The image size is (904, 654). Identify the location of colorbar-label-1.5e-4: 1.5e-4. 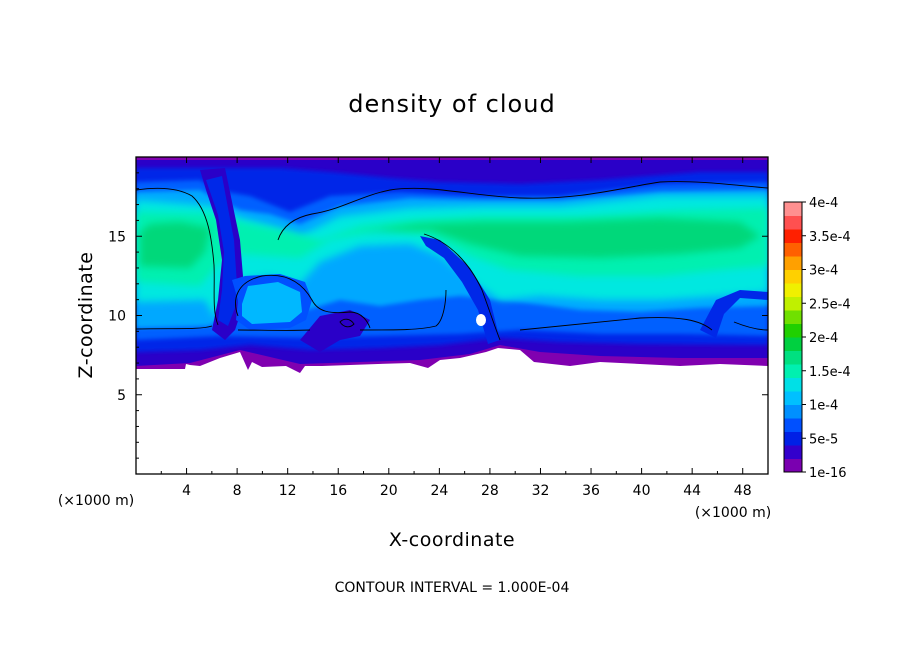
(830, 372).